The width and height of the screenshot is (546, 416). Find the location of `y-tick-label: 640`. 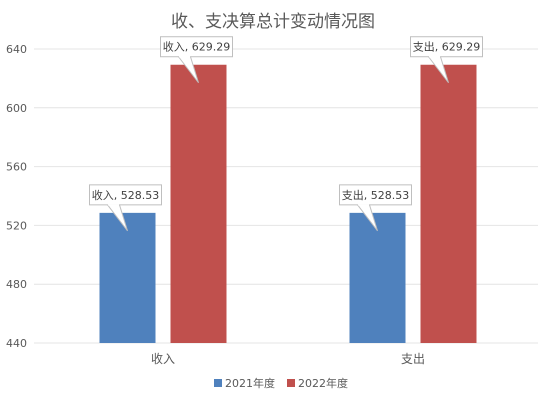

y-tick-label: 640 is located at coordinates (16, 49).